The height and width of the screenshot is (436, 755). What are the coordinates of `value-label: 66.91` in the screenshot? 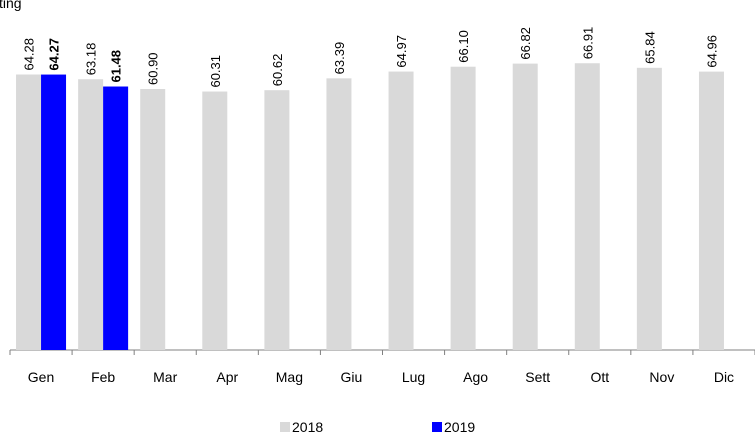 It's located at (587, 43).